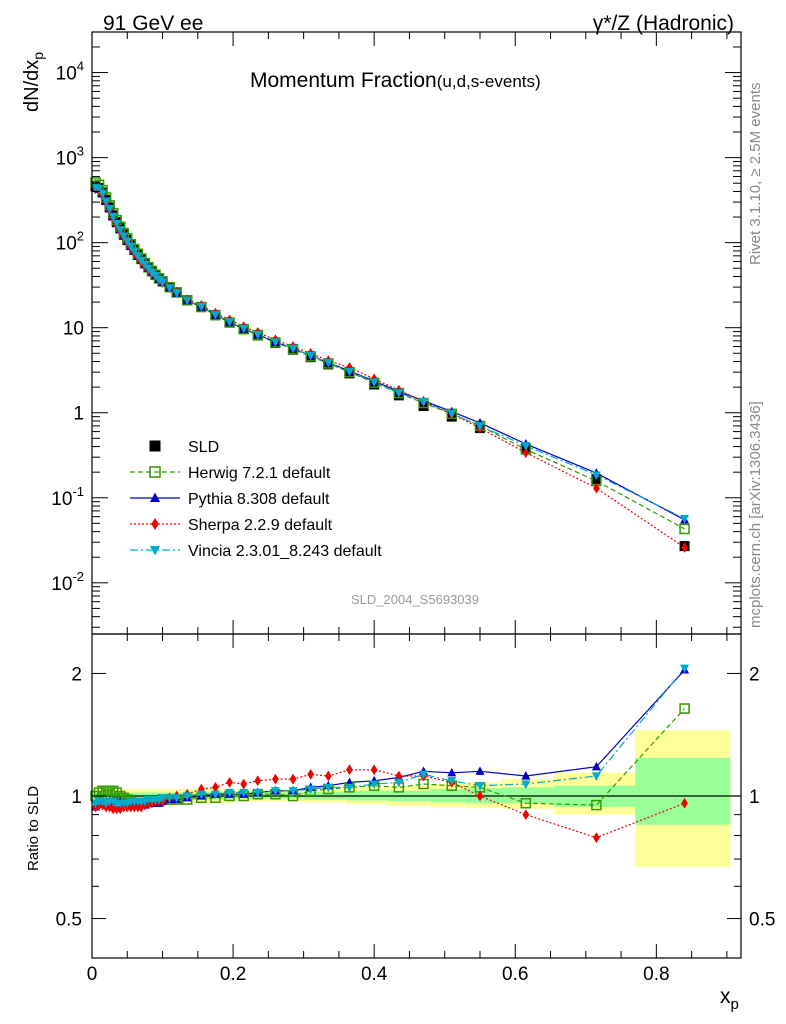 This screenshot has height=1024, width=786. What do you see at coordinates (343, 80) in the screenshot?
I see `plot-title-main: Momentum Fraction` at bounding box center [343, 80].